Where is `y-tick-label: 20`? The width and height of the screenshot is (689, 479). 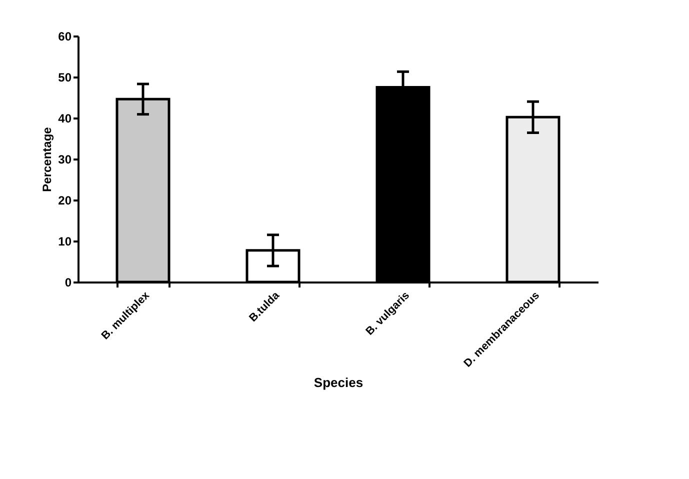 y-tick-label: 20 is located at coordinates (65, 201).